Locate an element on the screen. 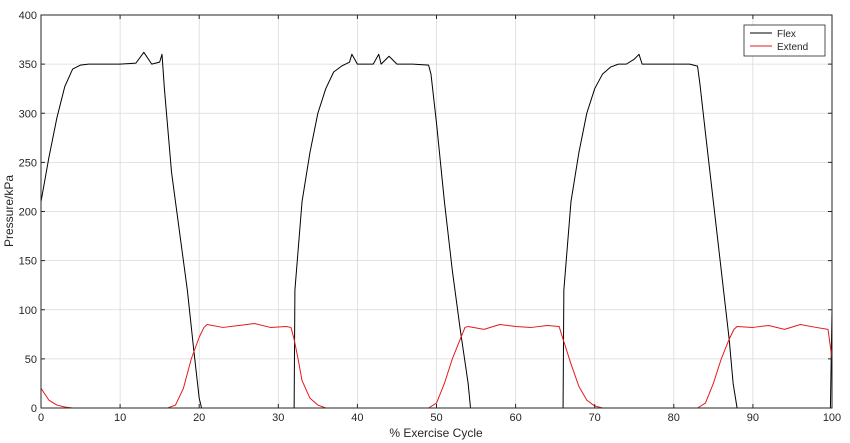  legend-label-extend: Extend is located at coordinates (792, 47).